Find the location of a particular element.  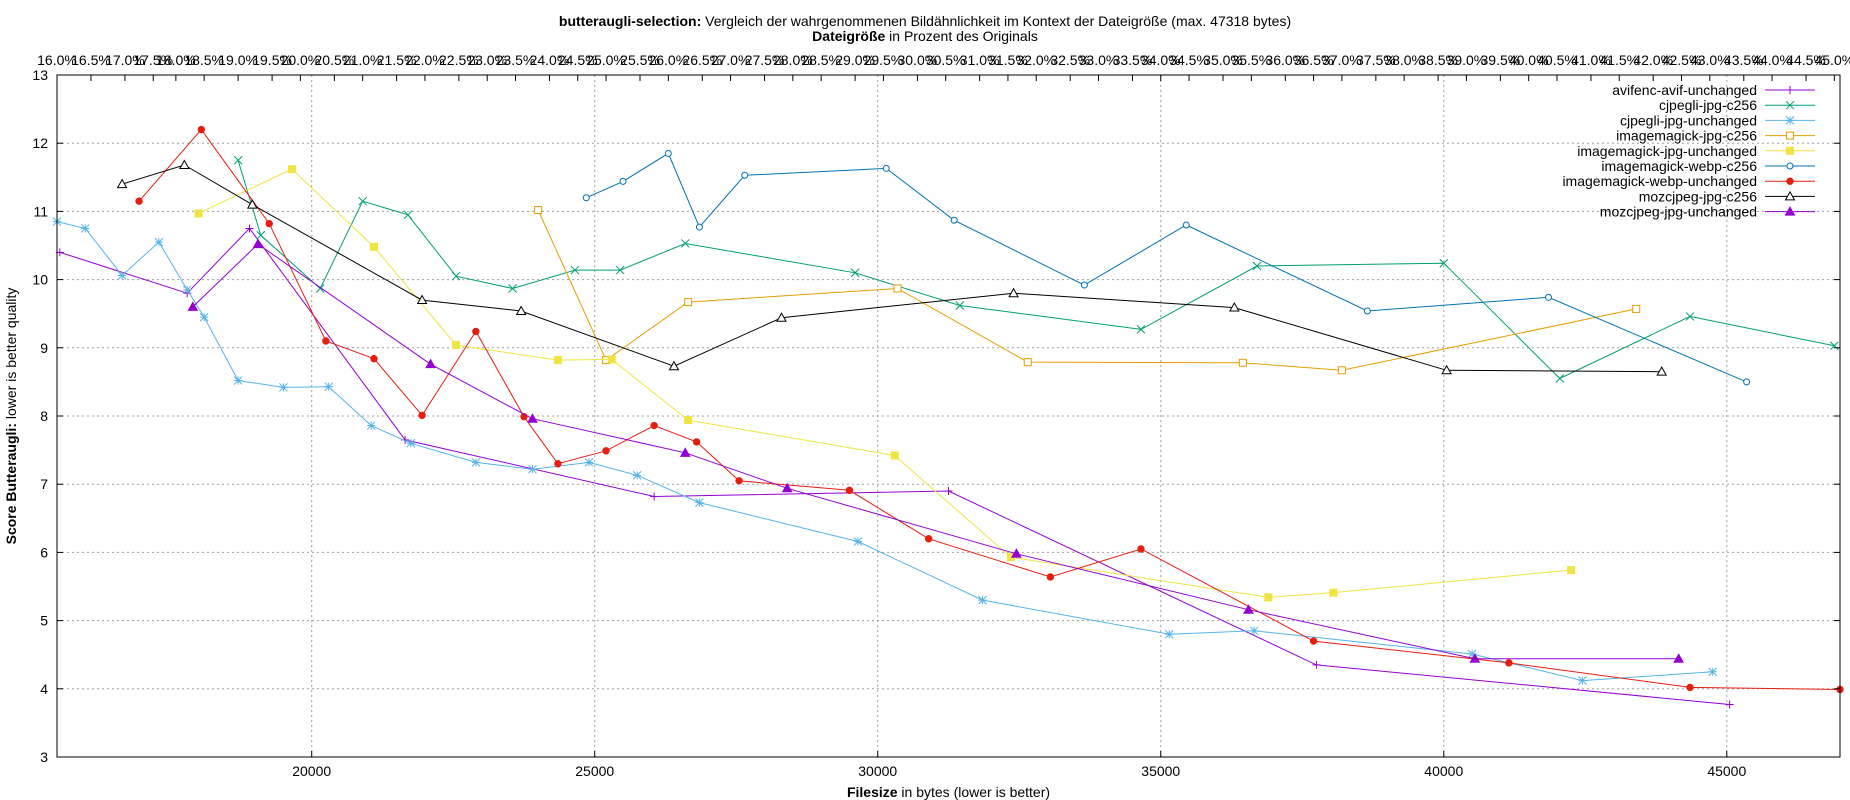

top-tick-label: 22.5% is located at coordinates (459, 60).